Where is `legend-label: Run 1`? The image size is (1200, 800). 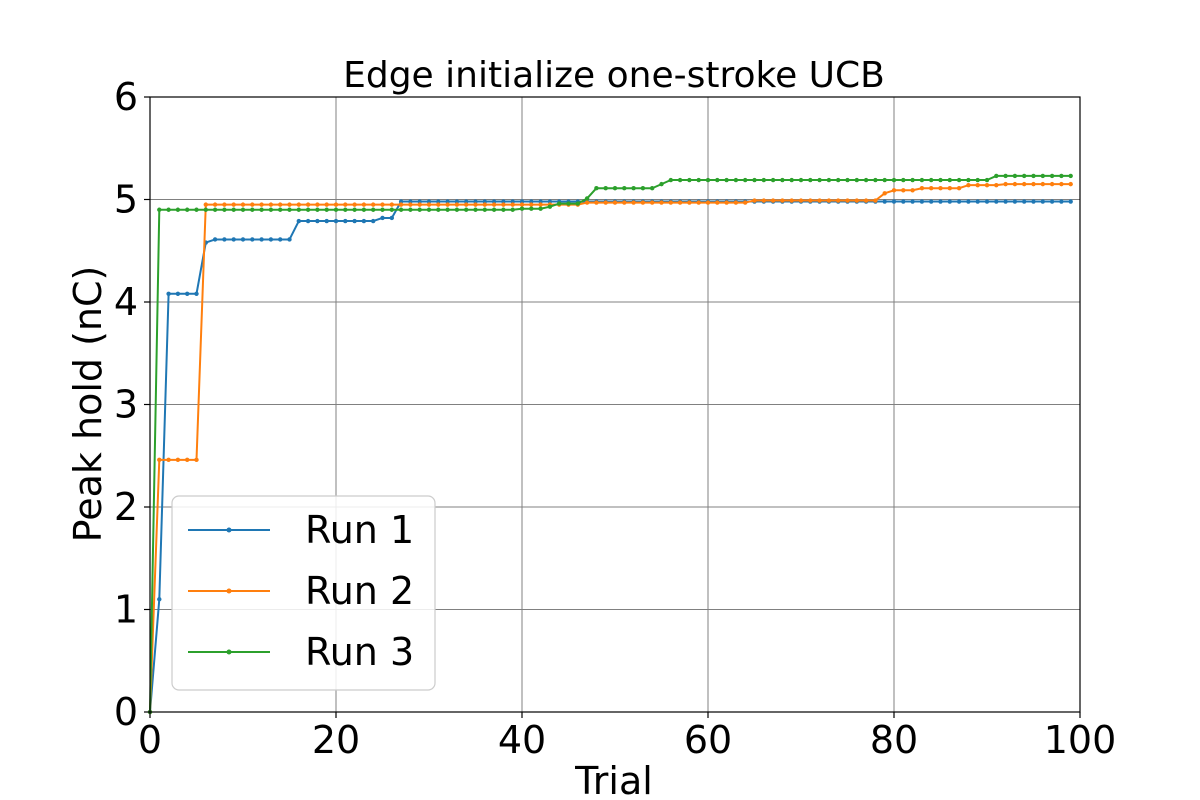
legend-label: Run 1 is located at coordinates (359, 530).